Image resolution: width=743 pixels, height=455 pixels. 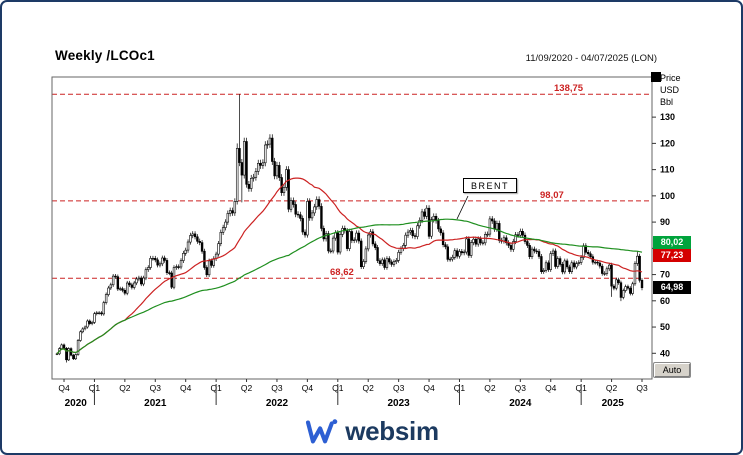 I want to click on price-tag-label: 80,02, so click(x=672, y=242).